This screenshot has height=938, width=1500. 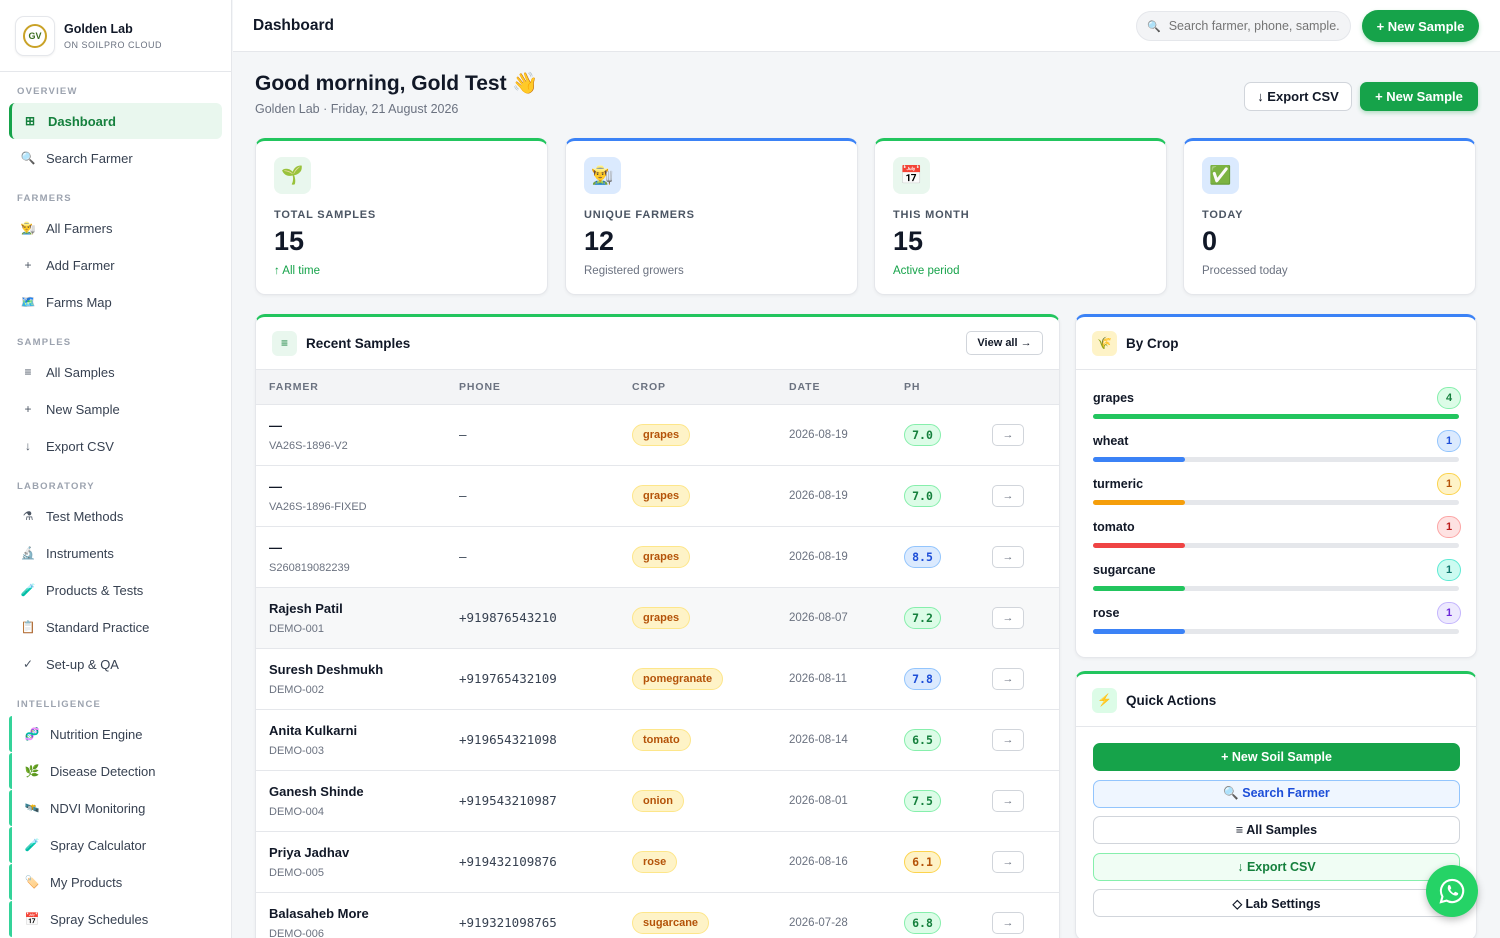 What do you see at coordinates (1419, 96) in the screenshot?
I see `new-sample-button-secondary: + New Sample` at bounding box center [1419, 96].